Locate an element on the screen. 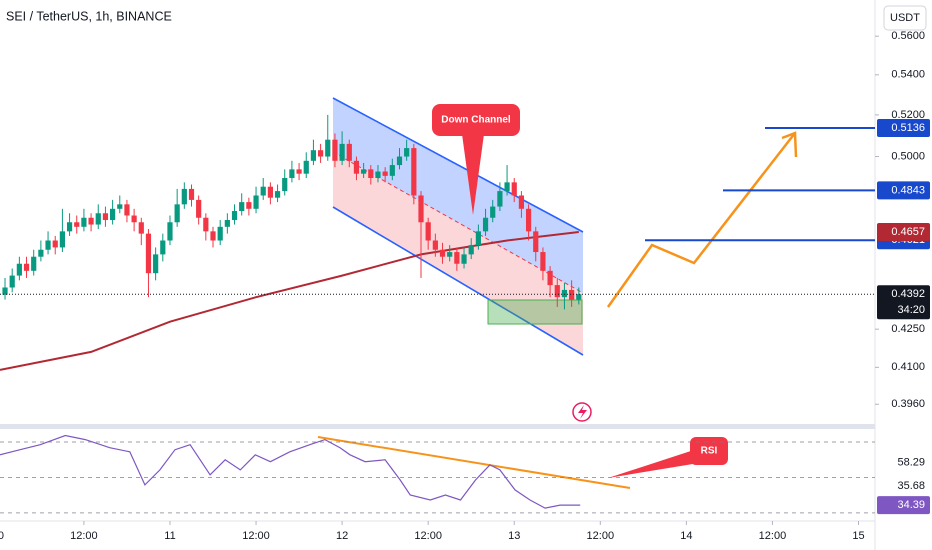  callout-box is located at coordinates (476, 120).